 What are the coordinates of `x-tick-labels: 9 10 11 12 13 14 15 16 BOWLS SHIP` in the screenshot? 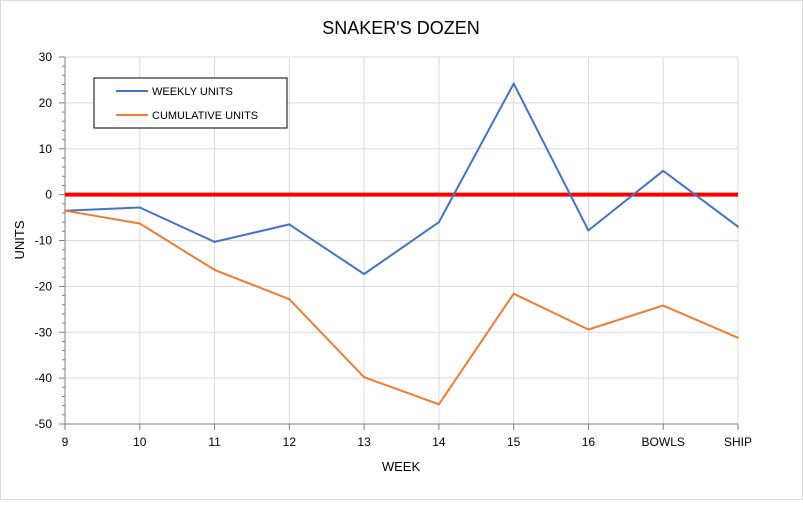 It's located at (407, 442).